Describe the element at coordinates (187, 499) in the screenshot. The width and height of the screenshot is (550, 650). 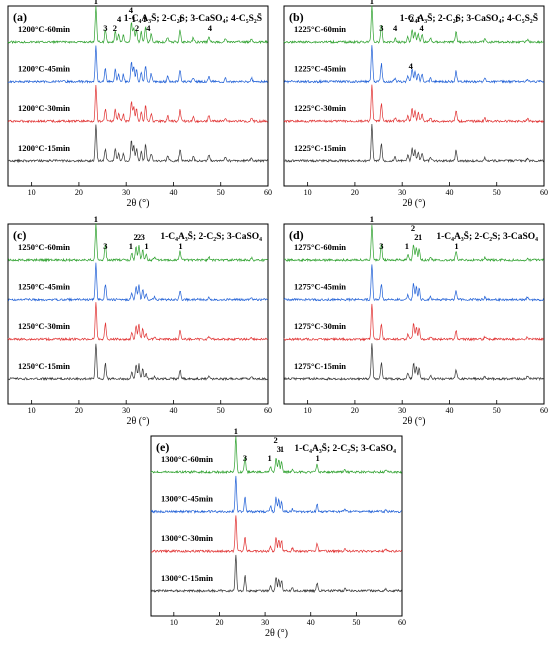
I see `trace-label: 1300°C-45min` at that location.